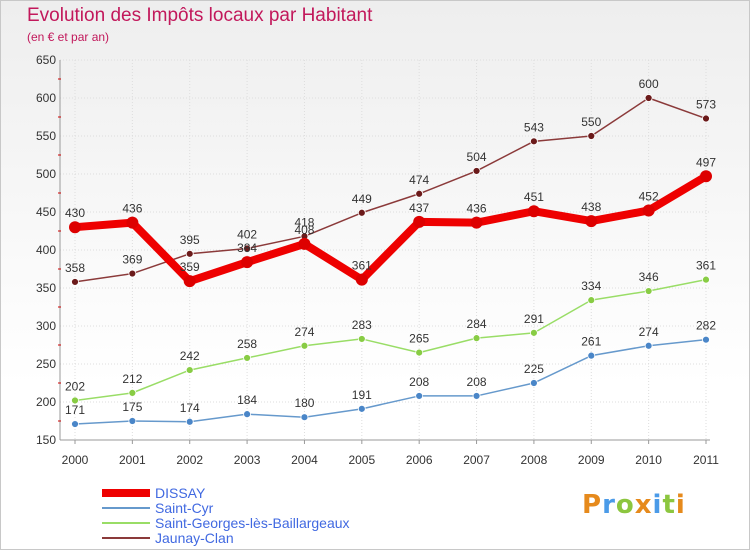 The width and height of the screenshot is (750, 550). I want to click on data-label: 291, so click(534, 319).